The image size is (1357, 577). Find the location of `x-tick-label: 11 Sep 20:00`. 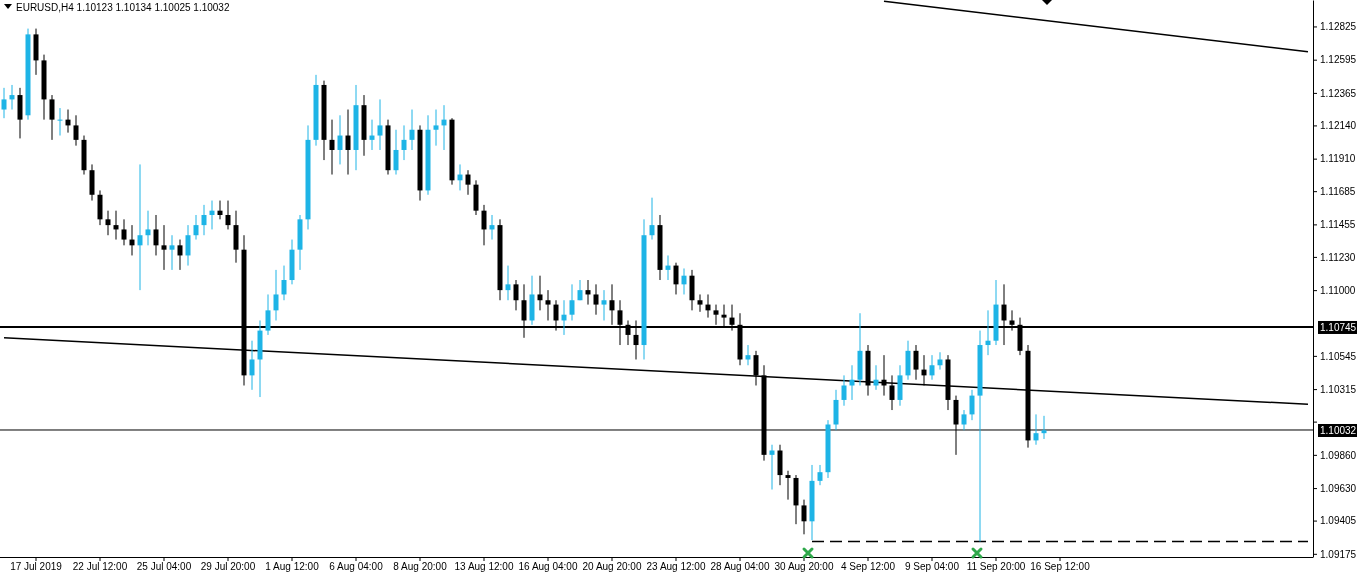

x-tick-label: 11 Sep 20:00 is located at coordinates (996, 567).